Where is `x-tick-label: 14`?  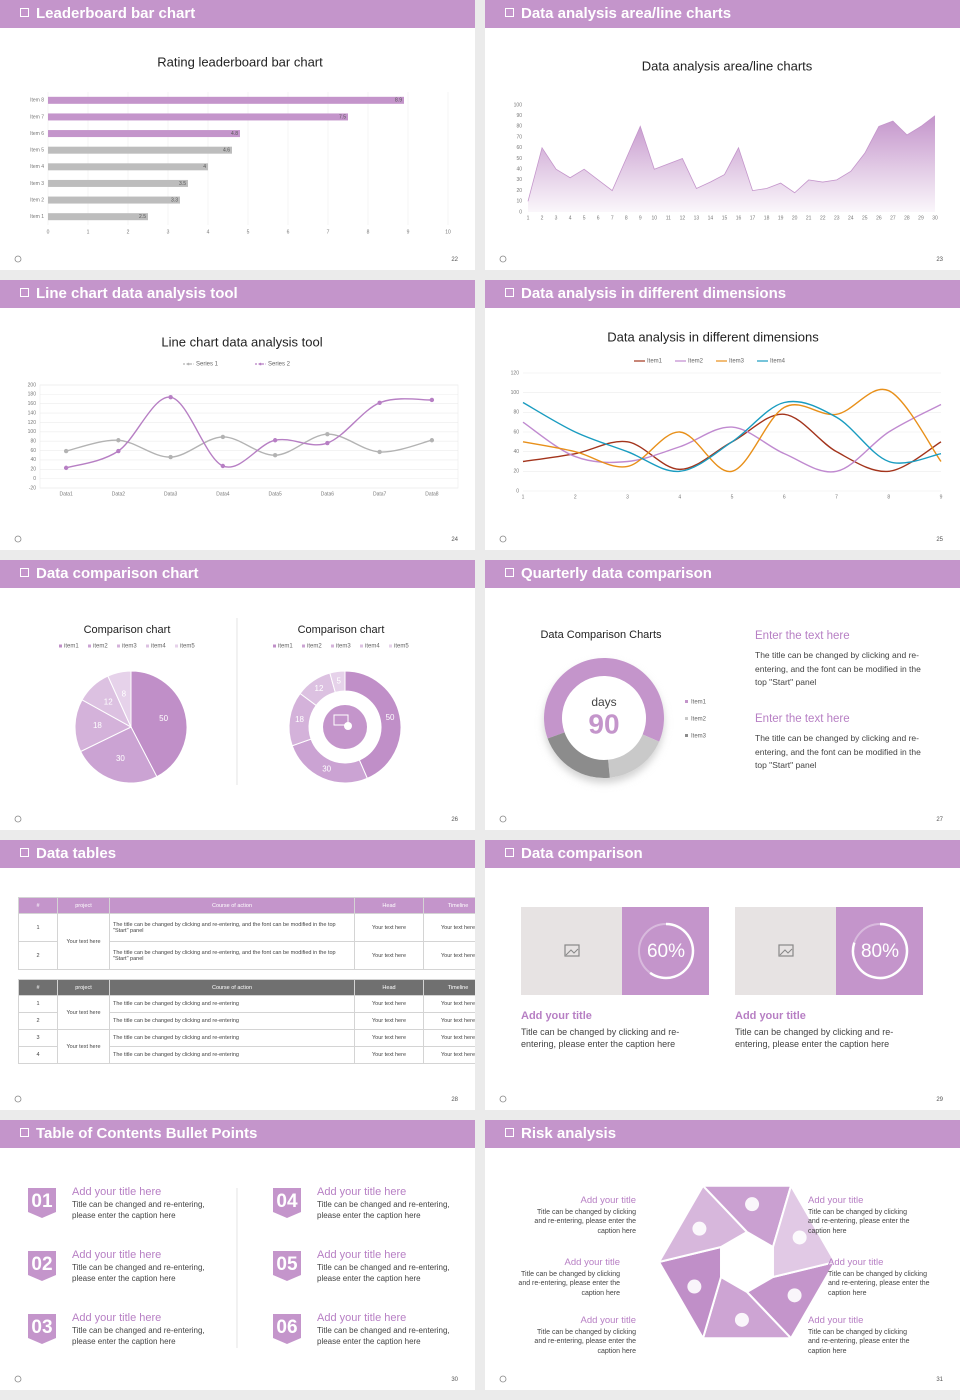 x-tick-label: 14 is located at coordinates (711, 218).